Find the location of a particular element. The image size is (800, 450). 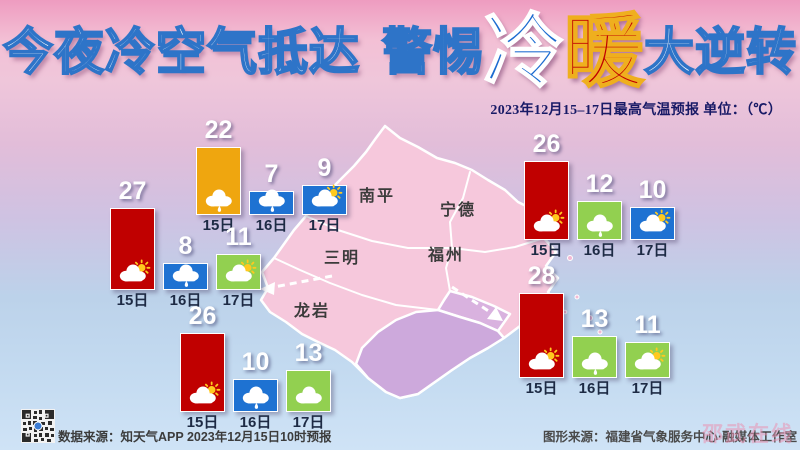

qr-code is located at coordinates (38, 426).